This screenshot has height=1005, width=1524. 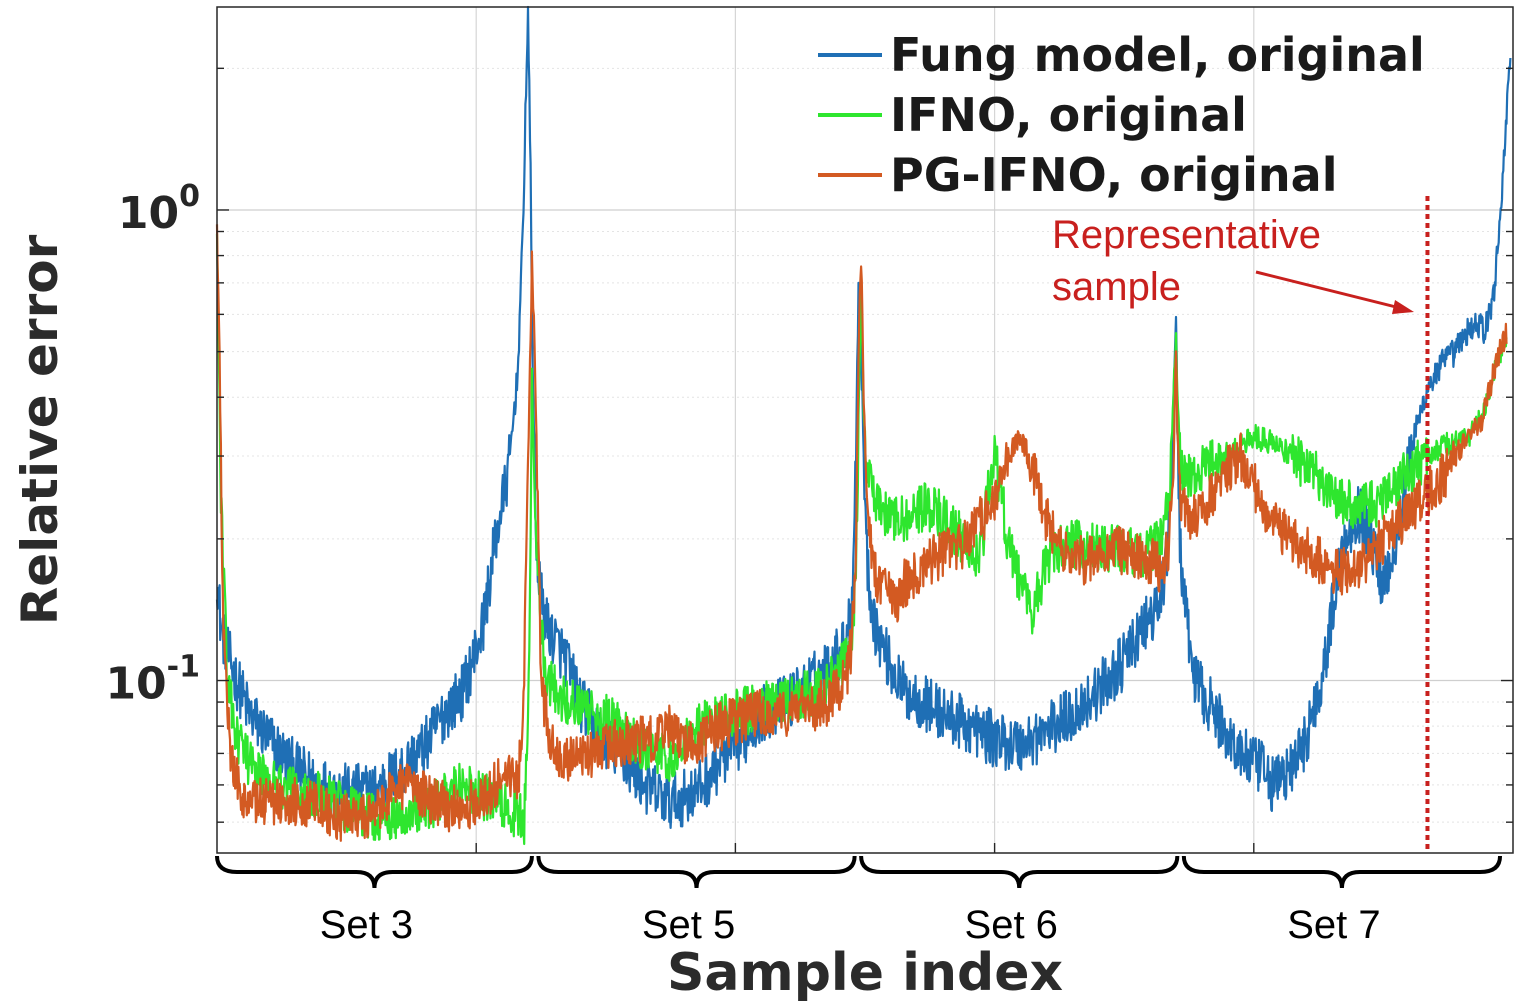 What do you see at coordinates (152, 680) in the screenshot?
I see `y-tick-label: 10⁻¹` at bounding box center [152, 680].